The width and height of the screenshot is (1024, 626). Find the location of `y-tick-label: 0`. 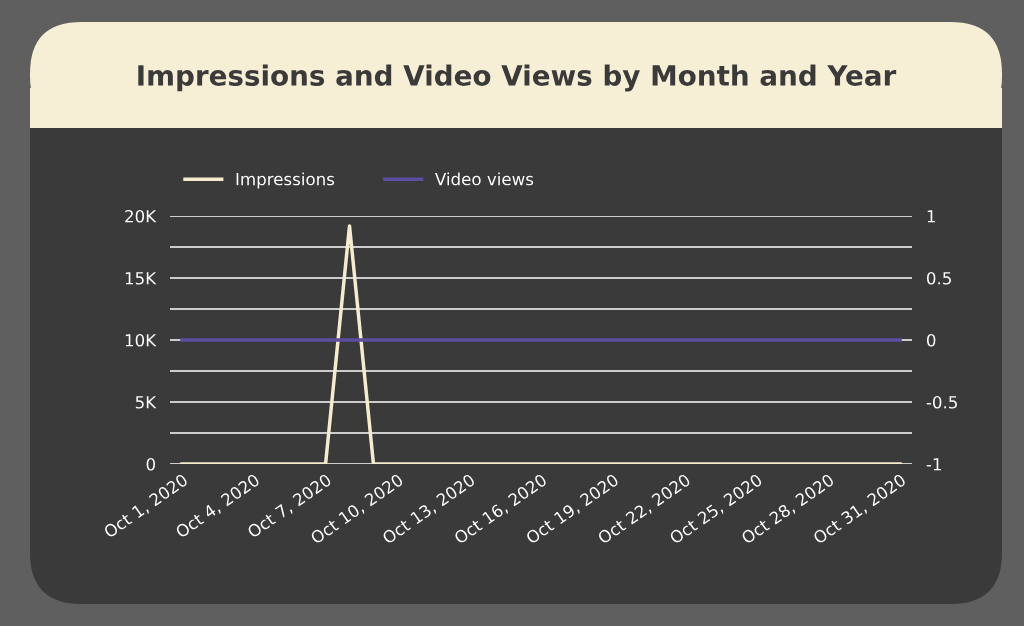

y-tick-label: 0 is located at coordinates (150, 464).